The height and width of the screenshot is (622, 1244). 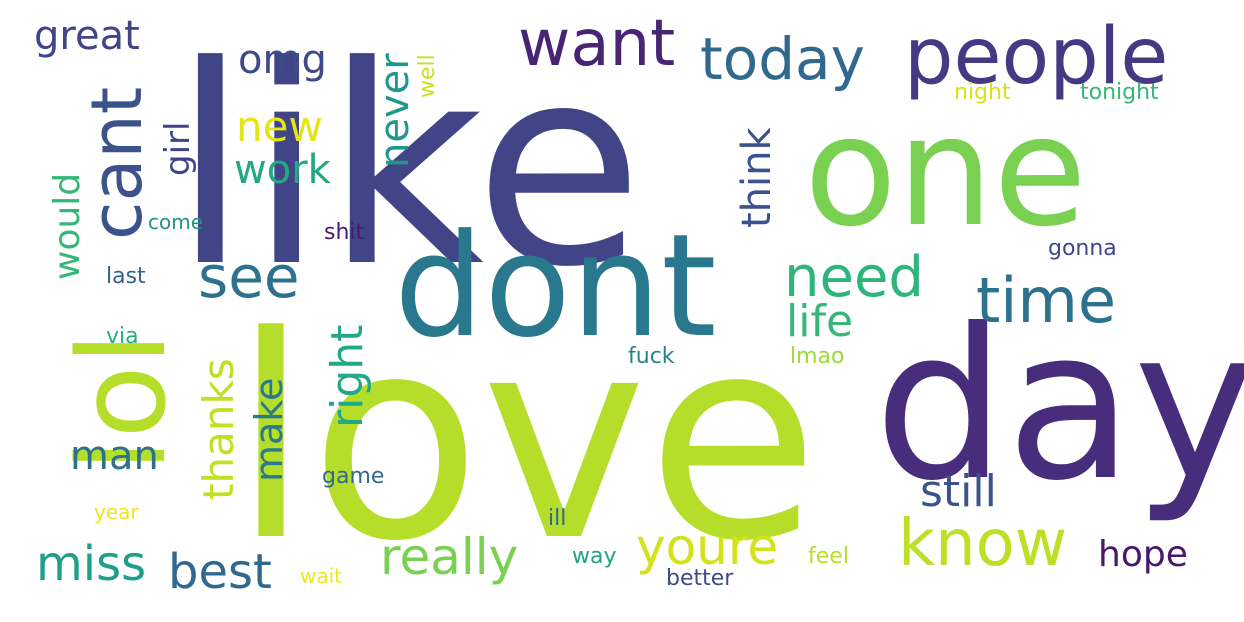 What do you see at coordinates (220, 572) in the screenshot?
I see `word-best: best` at bounding box center [220, 572].